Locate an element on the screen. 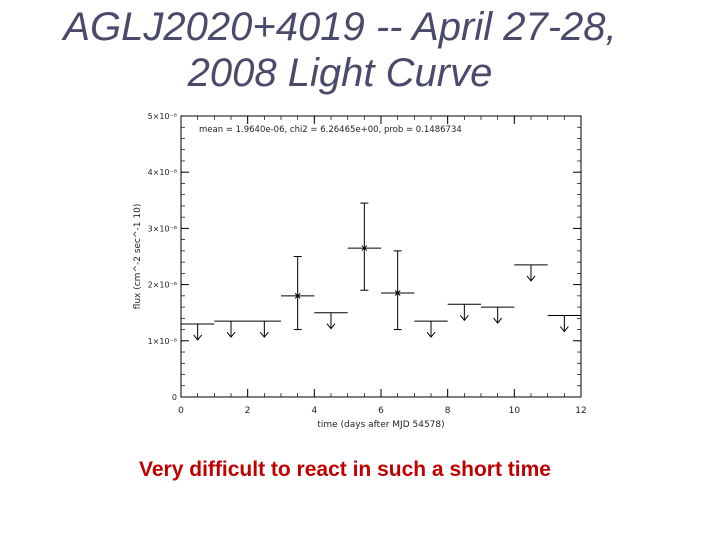  y-tick-label: 0 is located at coordinates (174, 397).